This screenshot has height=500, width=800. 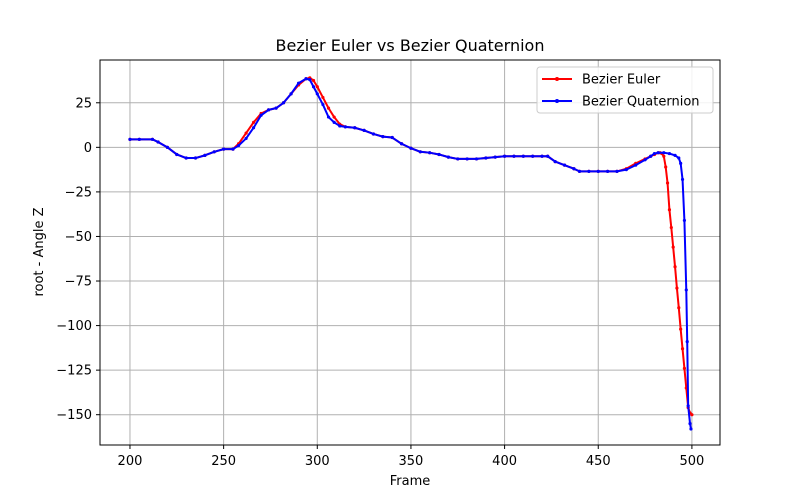 What do you see at coordinates (78, 282) in the screenshot?
I see `y-tick-label: −75` at bounding box center [78, 282].